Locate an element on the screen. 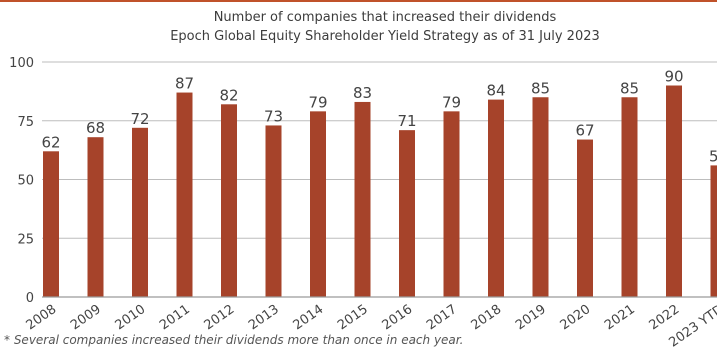 Image resolution: width=717 pixels, height=347 pixels. data-label: 67 is located at coordinates (584, 131).